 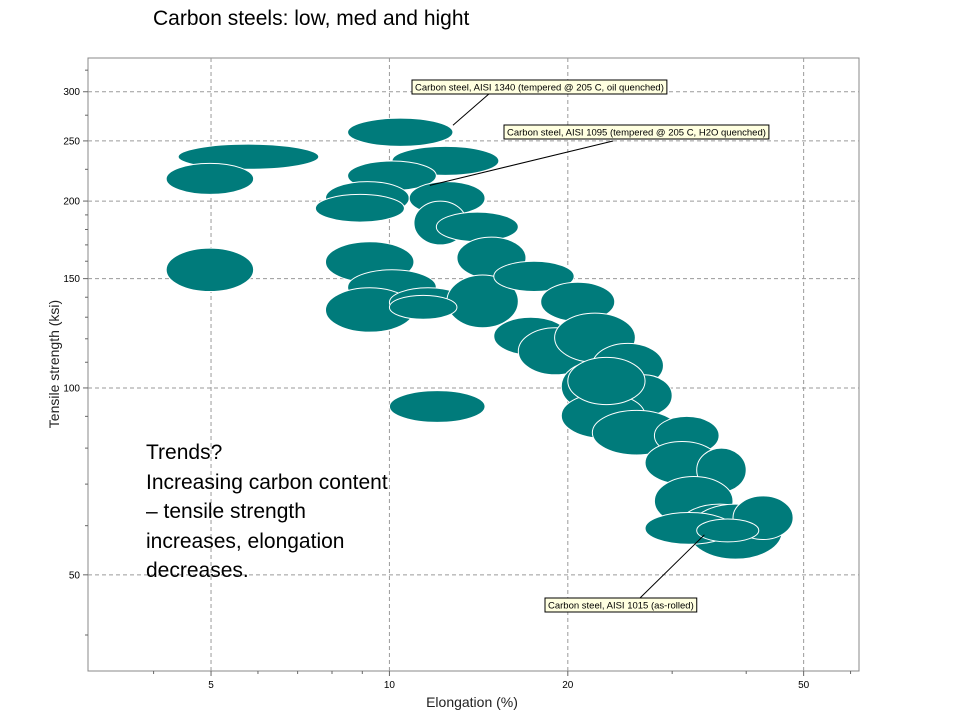 I want to click on trends-line: – tensile strength, so click(x=226, y=511).